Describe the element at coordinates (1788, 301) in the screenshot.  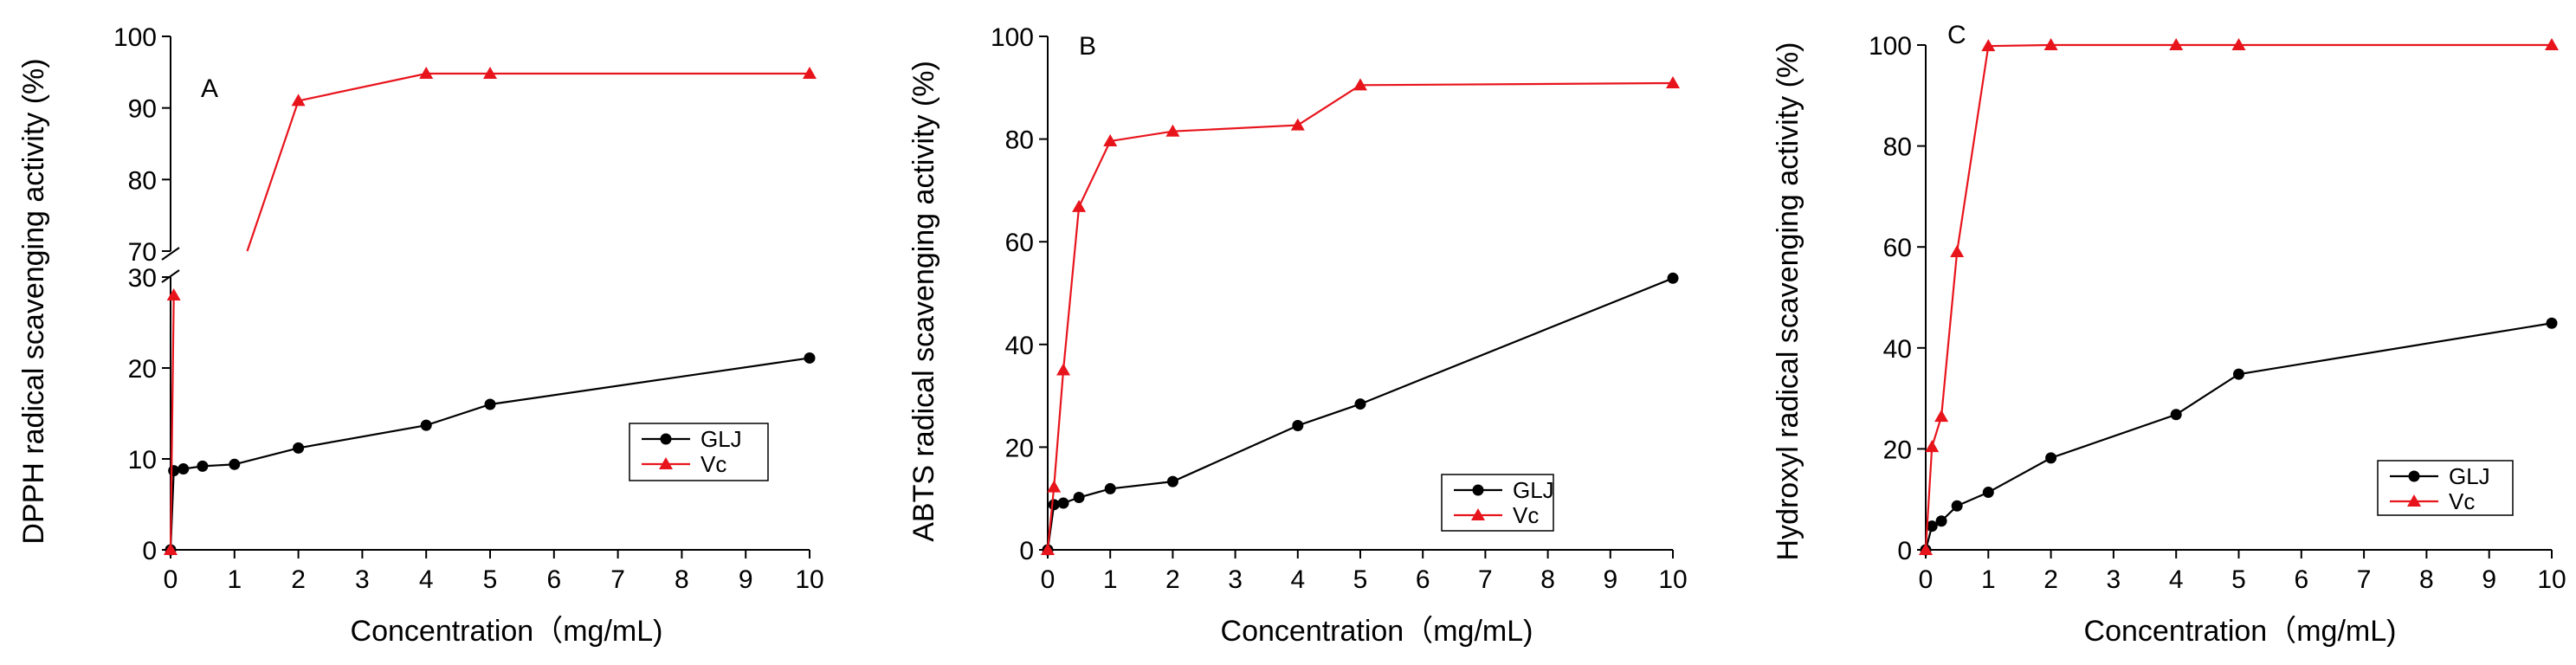
I see `y-axis-title-c: Hydroxyl radical scavenging activity (%)` at that location.